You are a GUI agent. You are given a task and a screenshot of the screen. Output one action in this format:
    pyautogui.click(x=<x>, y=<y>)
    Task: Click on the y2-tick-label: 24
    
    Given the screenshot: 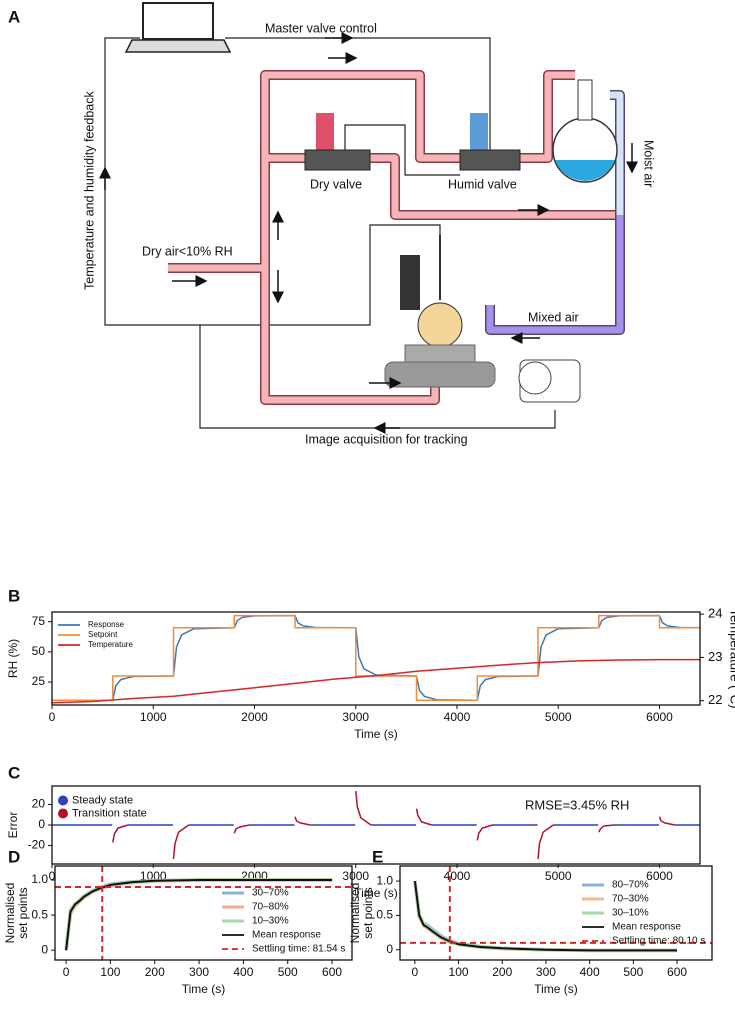 What is the action you would take?
    pyautogui.click(x=715, y=613)
    